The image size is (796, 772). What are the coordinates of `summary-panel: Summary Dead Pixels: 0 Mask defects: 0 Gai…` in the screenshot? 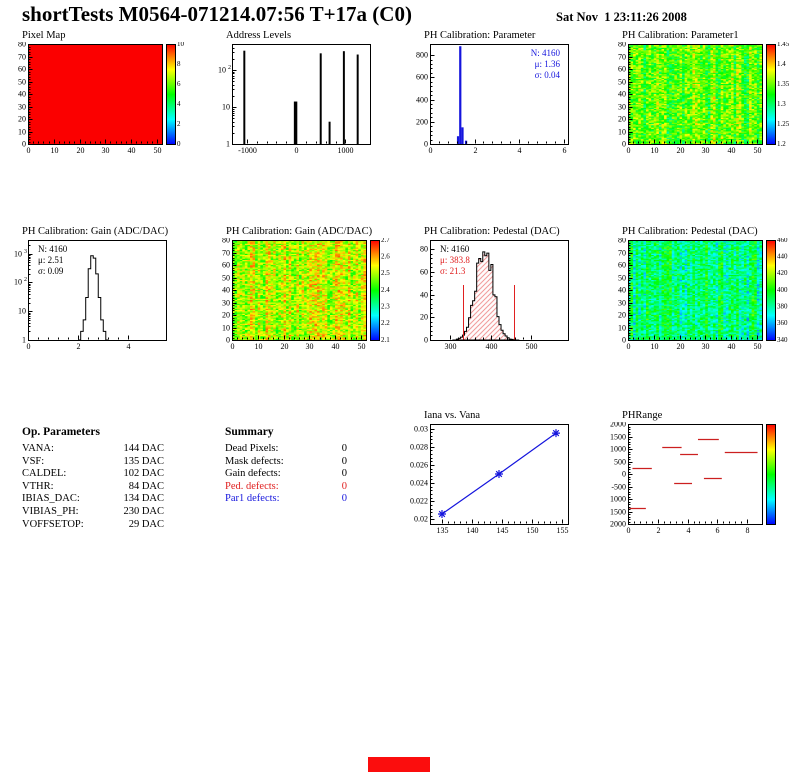 It's located at (286, 466).